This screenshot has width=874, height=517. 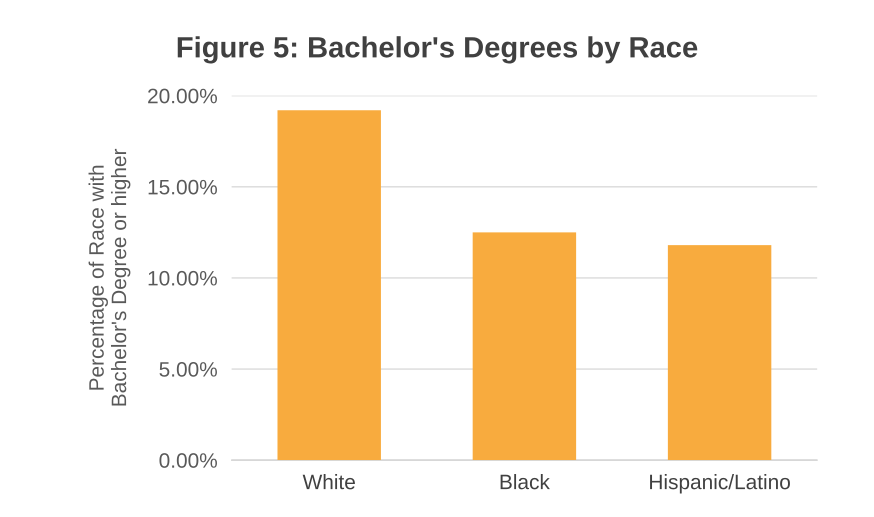 What do you see at coordinates (182, 96) in the screenshot?
I see `y-tick-label: 20.00%` at bounding box center [182, 96].